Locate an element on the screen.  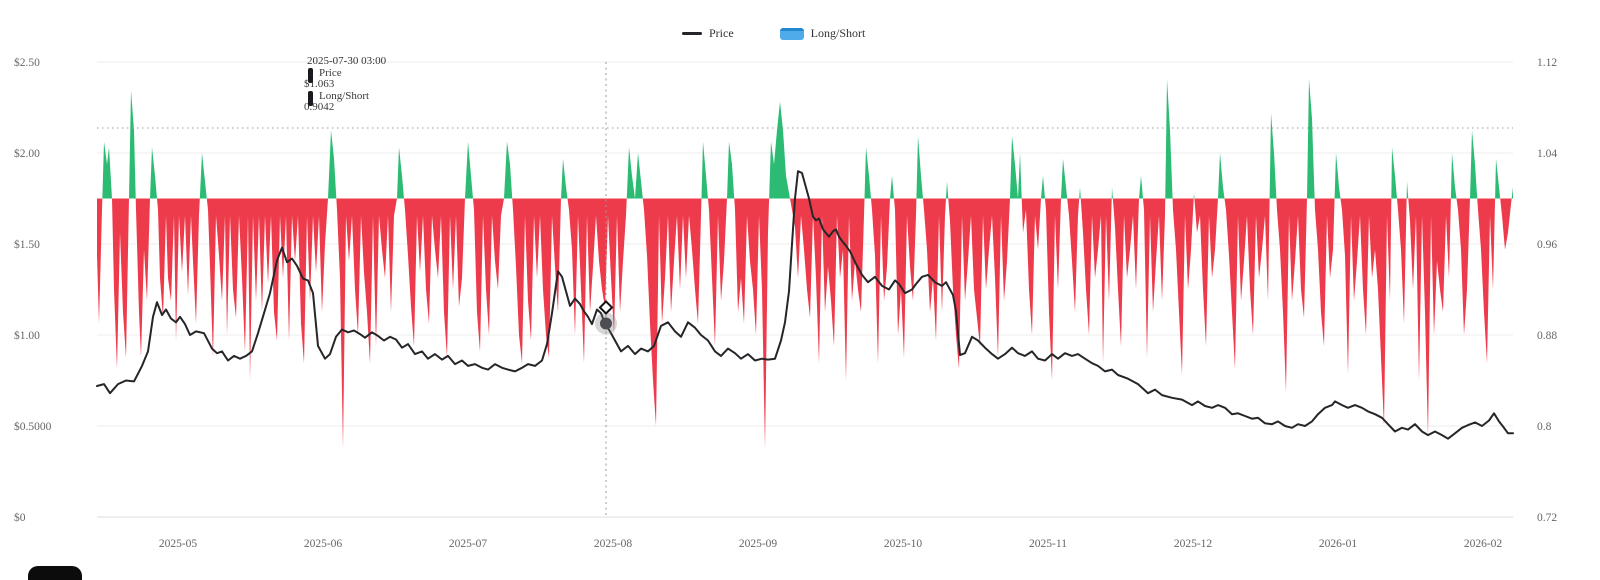
right-axis-tick-label: 0.72 is located at coordinates (1547, 518).